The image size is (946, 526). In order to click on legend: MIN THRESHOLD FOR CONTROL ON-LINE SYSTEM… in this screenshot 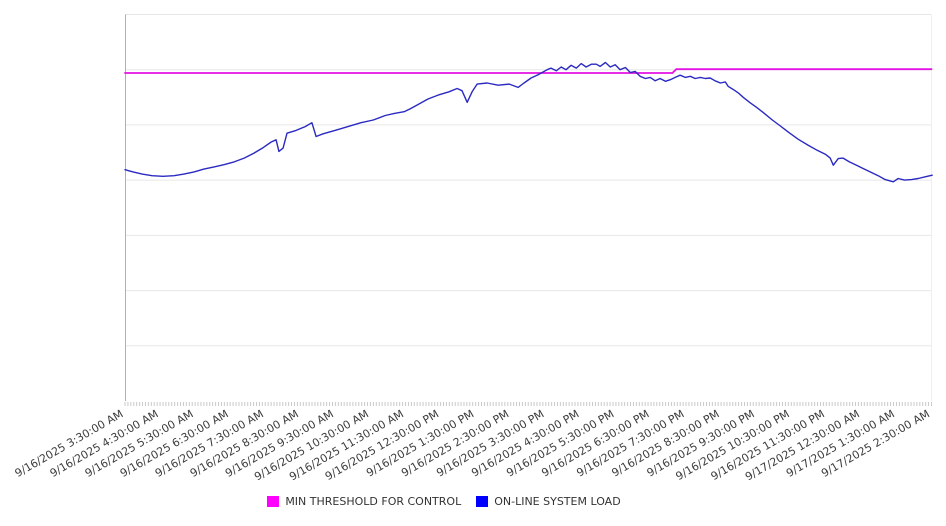, I will do `click(473, 501)`.